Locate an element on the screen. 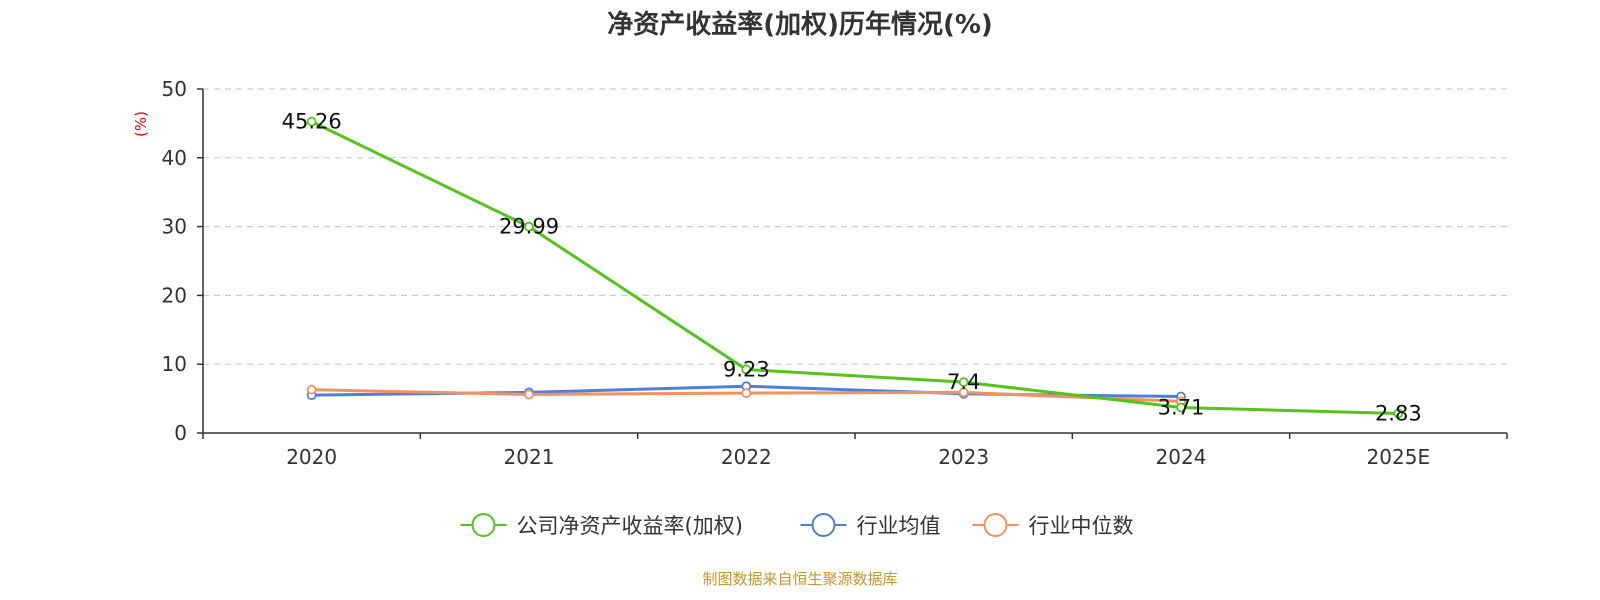 This screenshot has width=1600, height=600. legend-item: 行业均值 is located at coordinates (870, 525).